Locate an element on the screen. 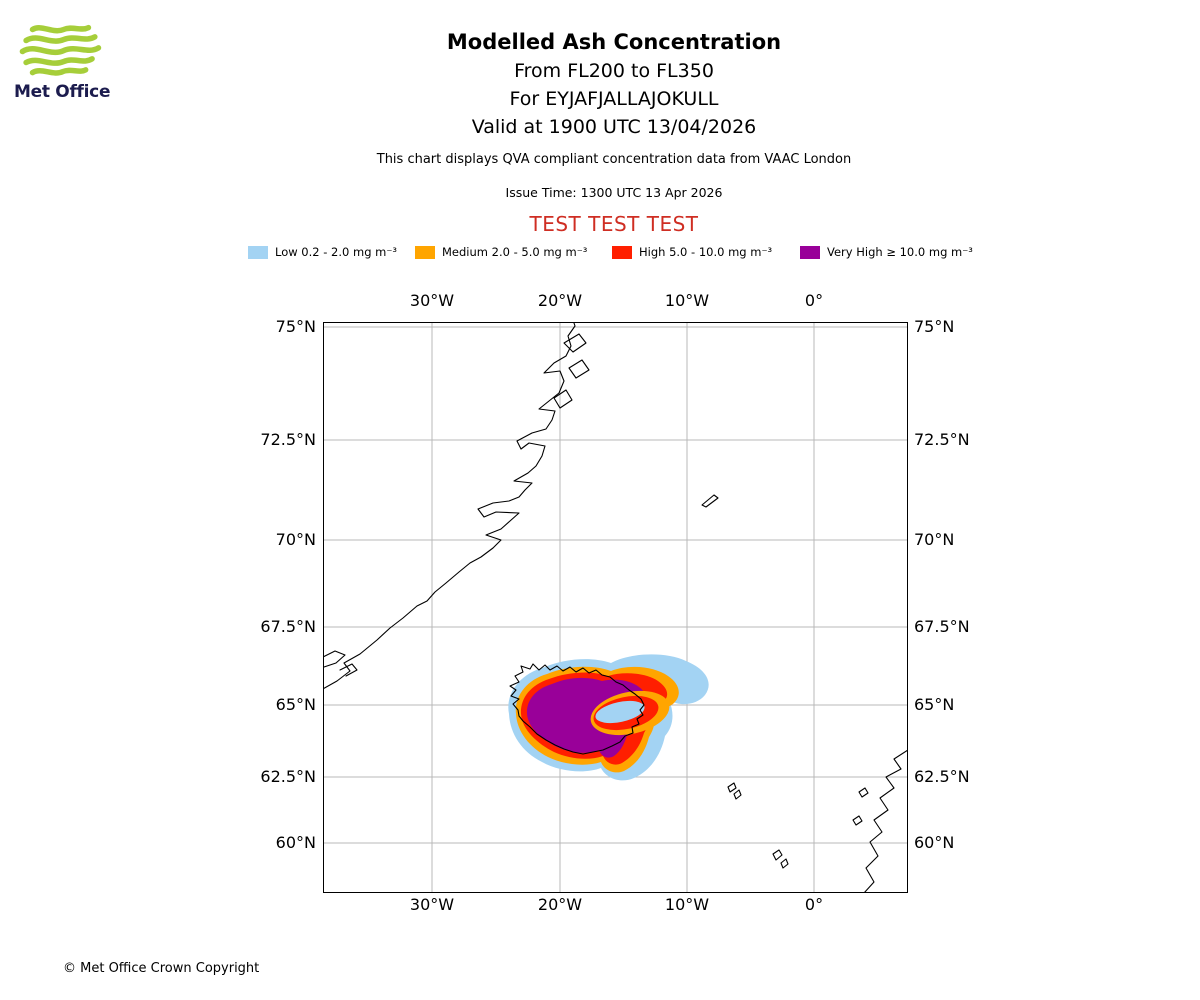 This screenshot has width=1200, height=1000. copyright-notice: © Met Office Crown Copyright is located at coordinates (161, 968).